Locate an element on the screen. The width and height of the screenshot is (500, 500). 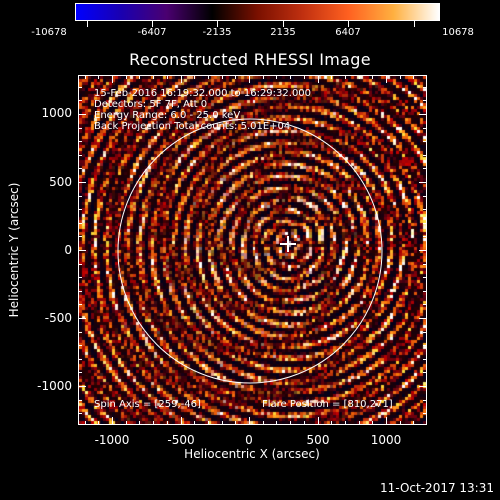
y-tick-label: 0 is located at coordinates (68, 250).